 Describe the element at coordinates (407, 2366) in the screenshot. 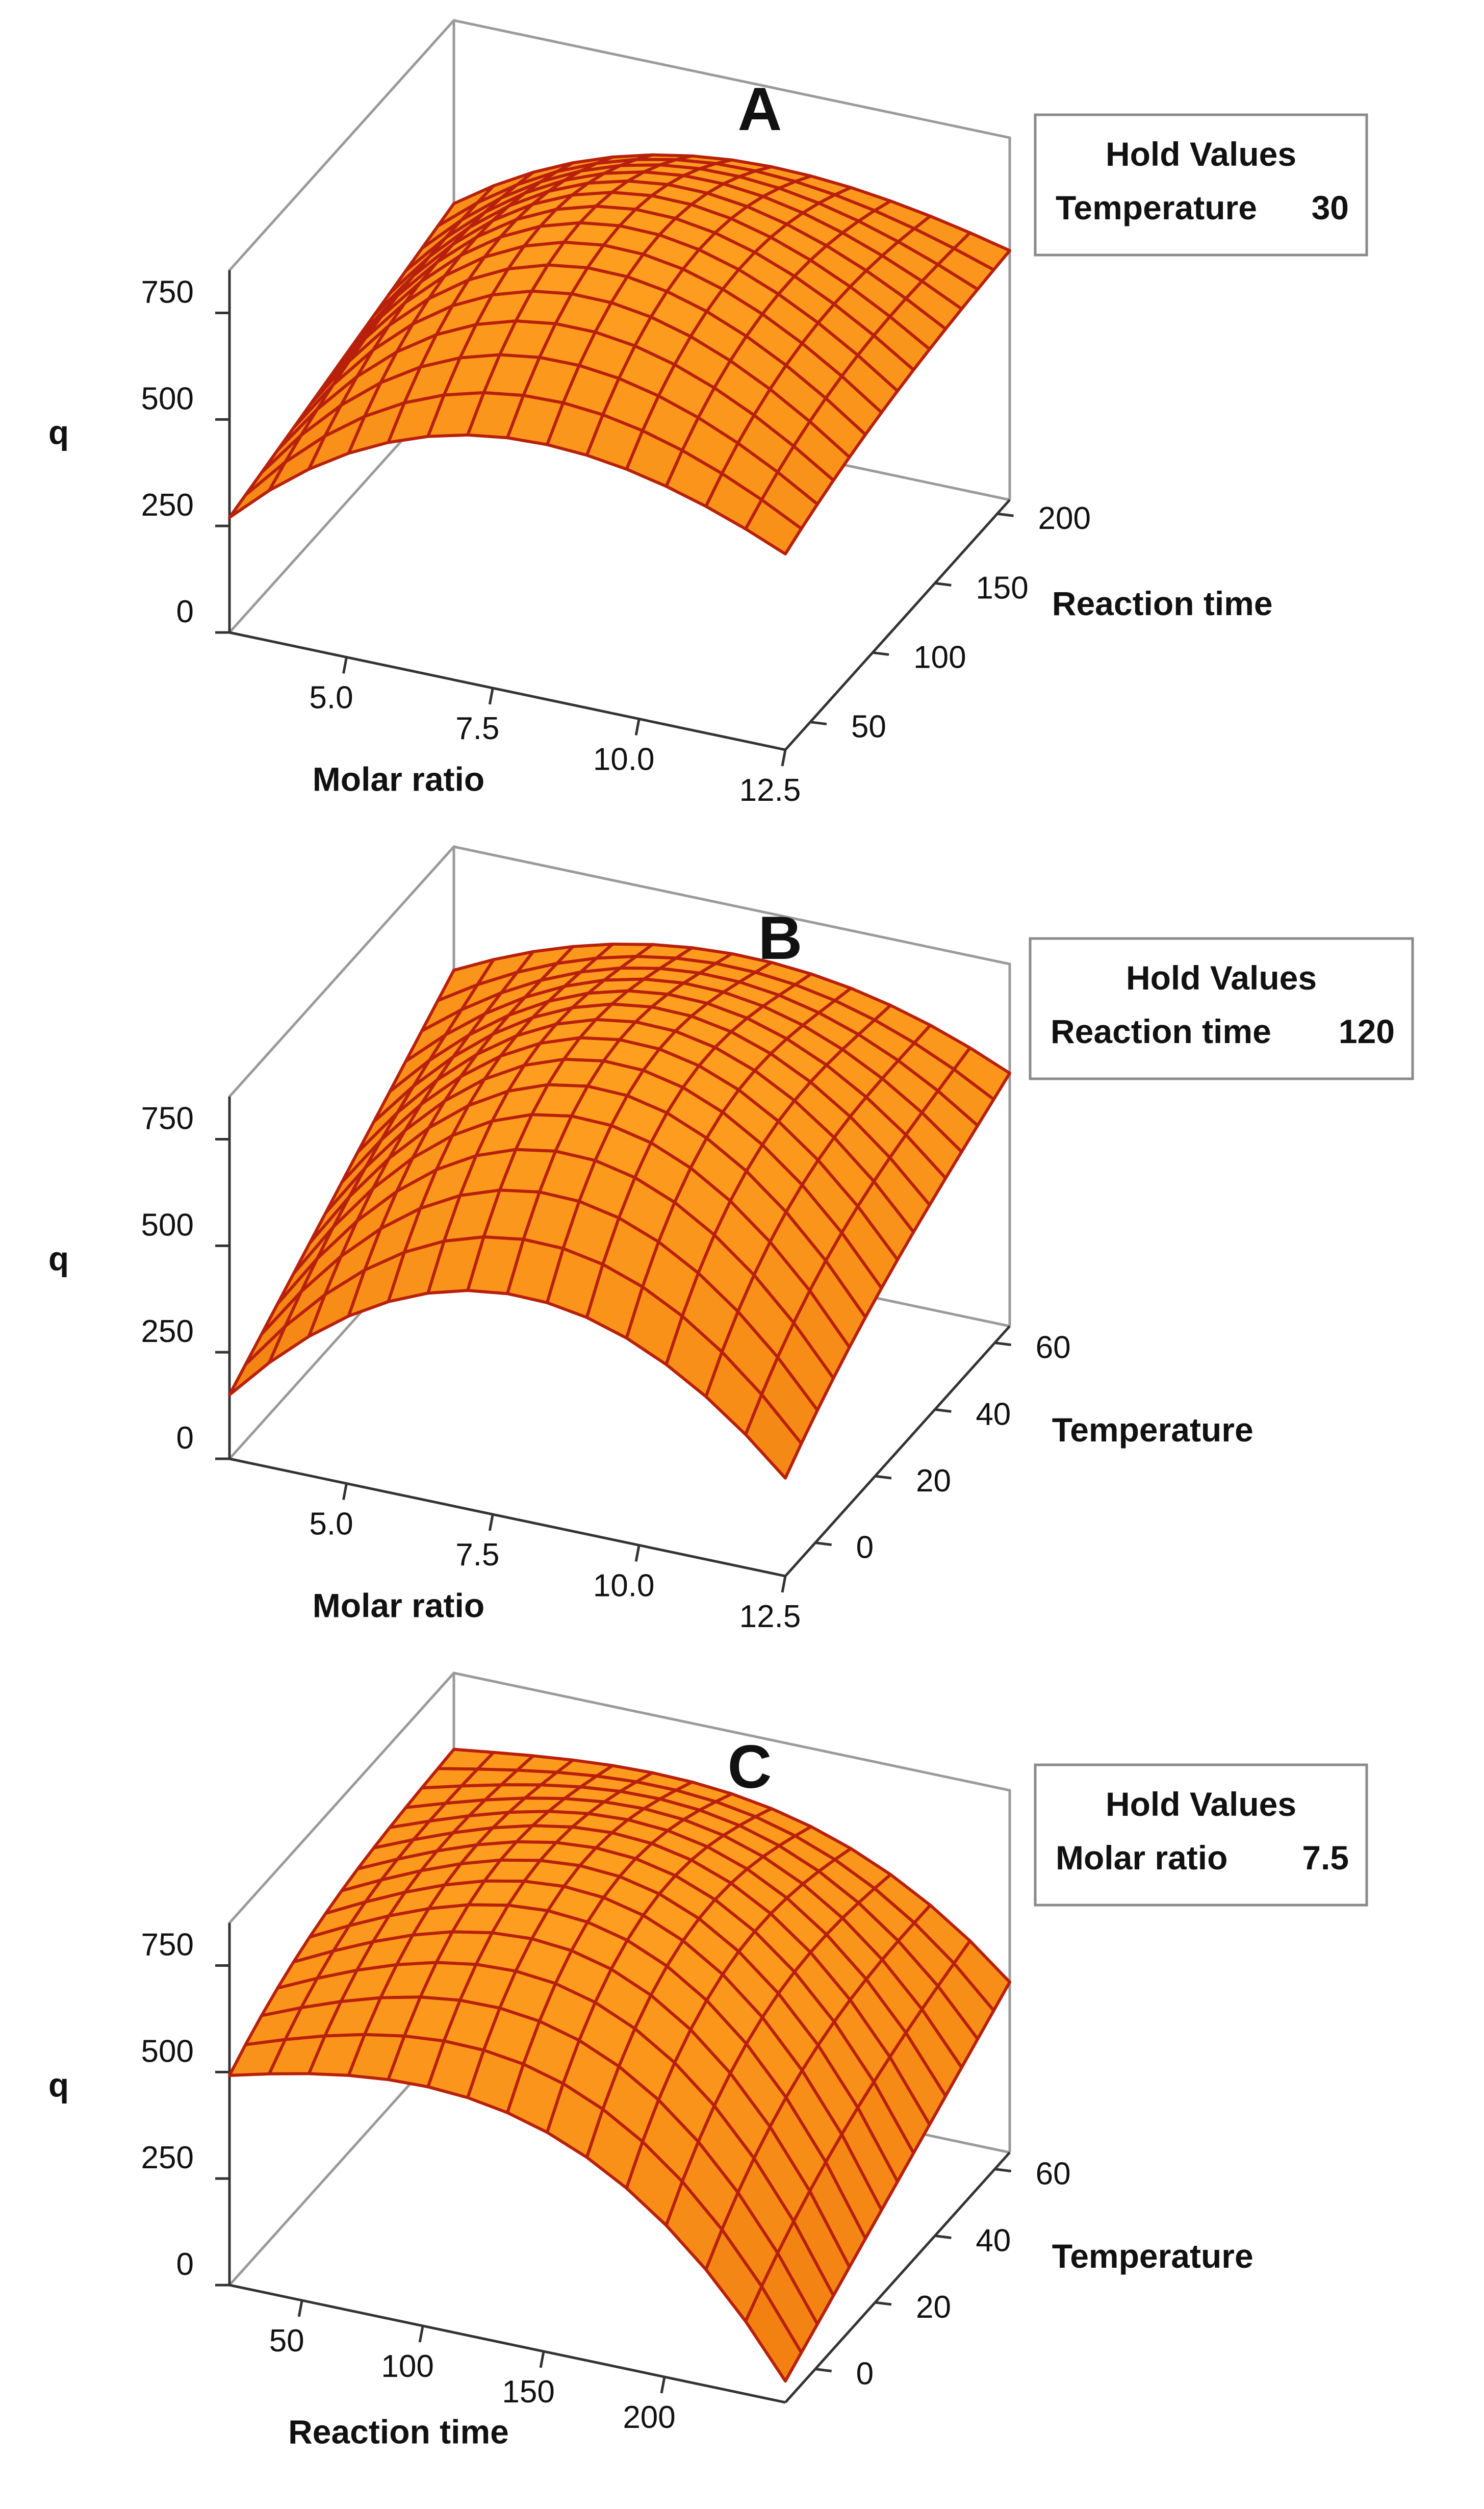

I see `x-tick-label: 100` at that location.